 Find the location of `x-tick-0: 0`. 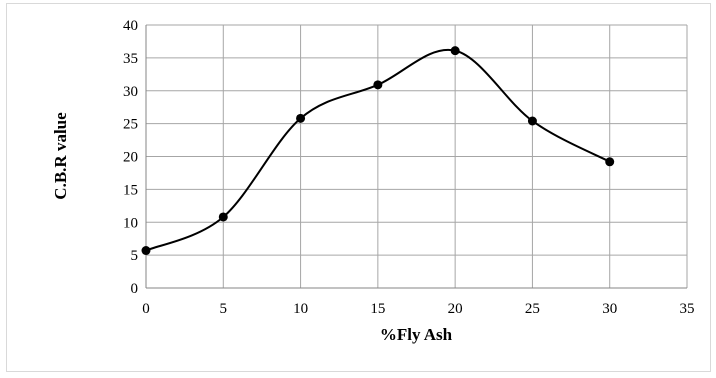

x-tick-0: 0 is located at coordinates (146, 309).